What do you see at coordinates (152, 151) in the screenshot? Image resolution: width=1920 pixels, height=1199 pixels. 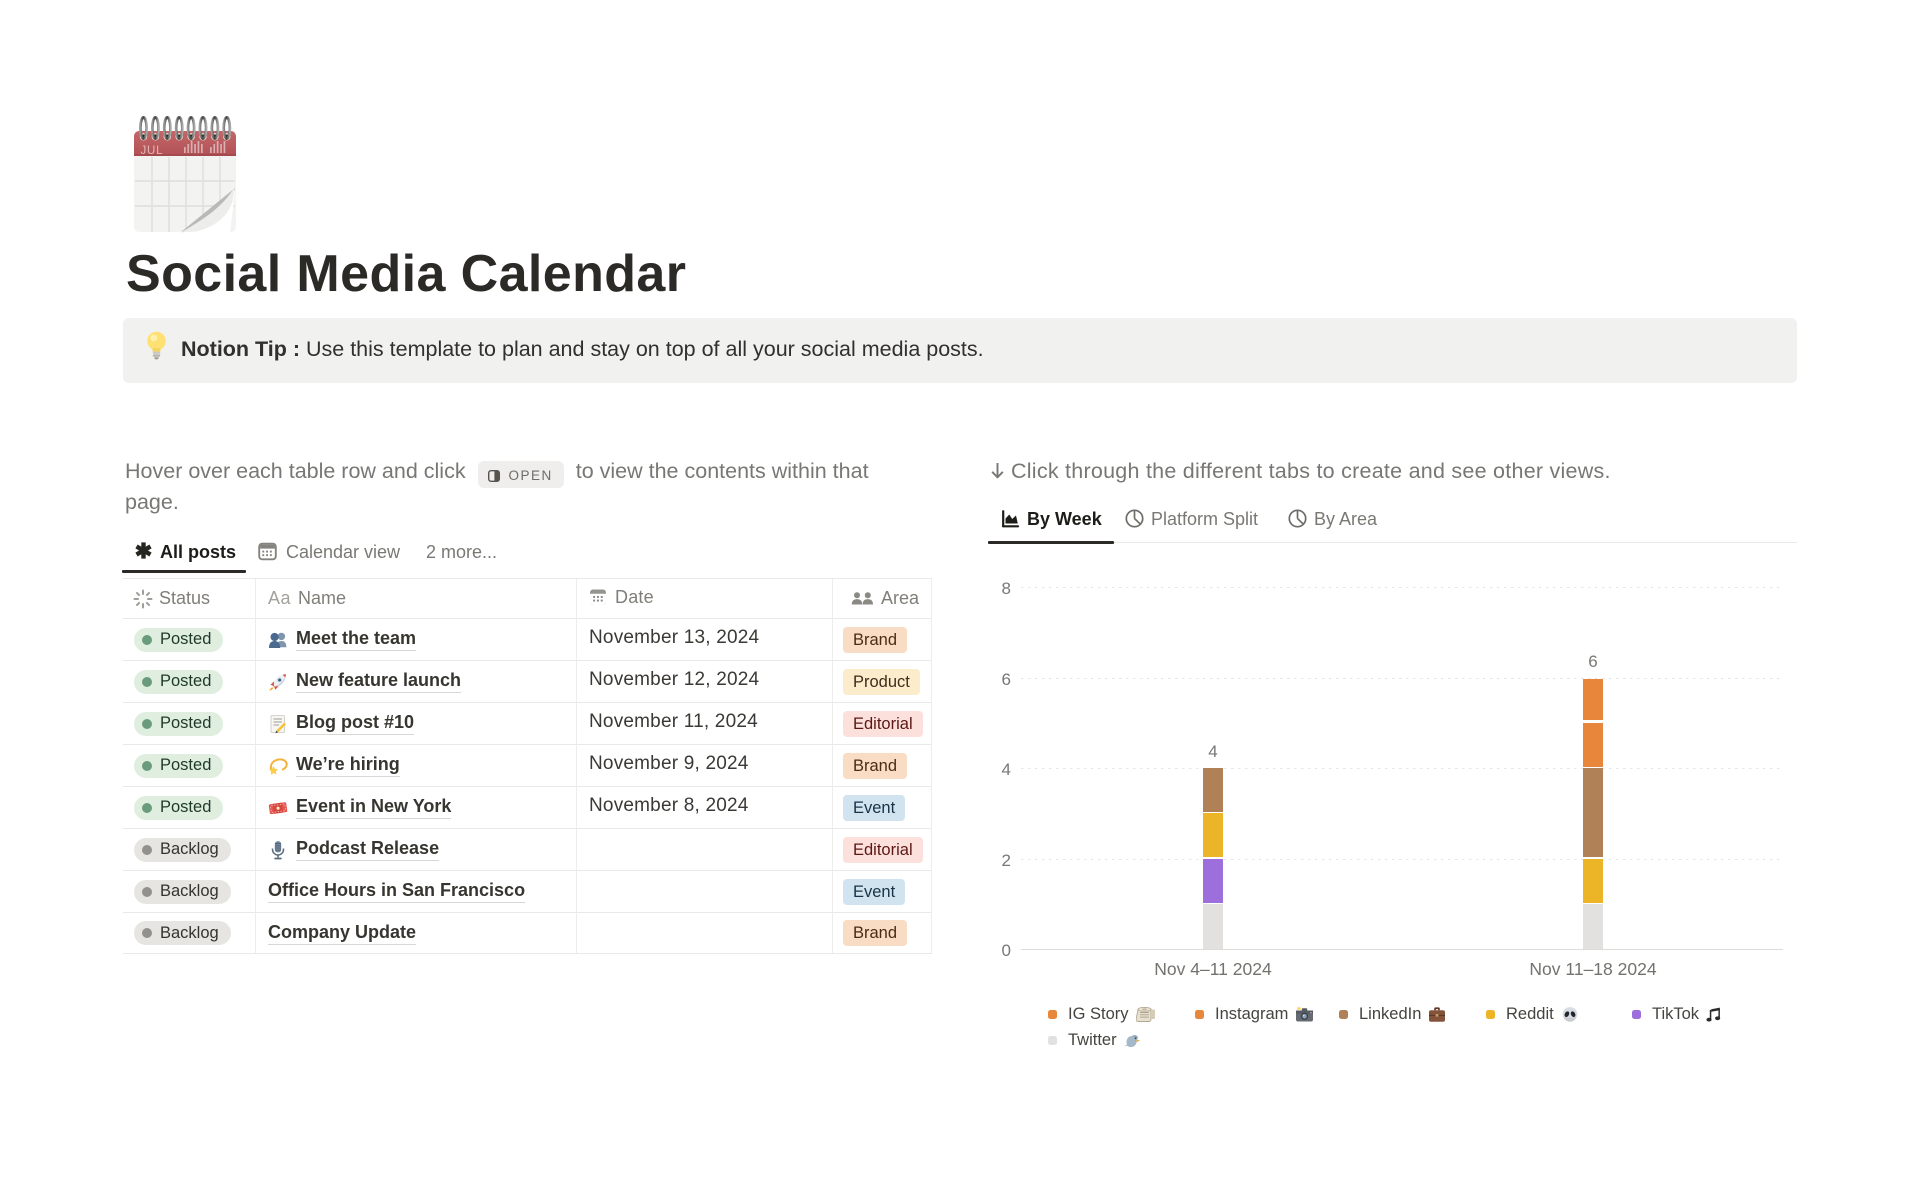 I see `svg-text: JUL` at bounding box center [152, 151].